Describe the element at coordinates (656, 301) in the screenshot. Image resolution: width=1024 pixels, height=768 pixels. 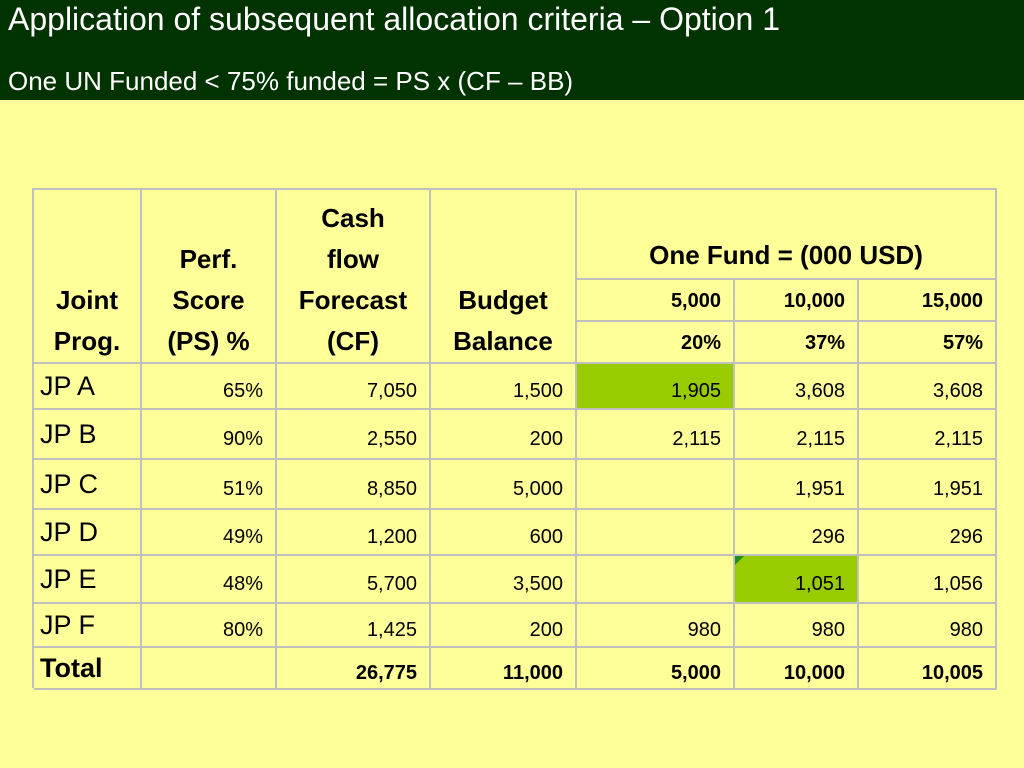
I see `fund-amount-1: 5,000` at that location.